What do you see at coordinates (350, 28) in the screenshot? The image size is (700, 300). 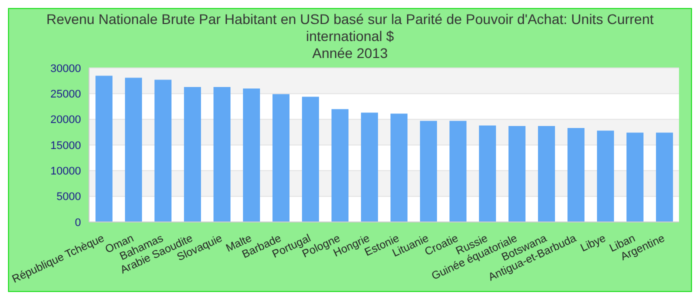 I see `chart-title: Revenu Nationale Brute Par Habitant en USD basé sur la Parité de Pouvoir d'Achat: Units Current international $` at bounding box center [350, 28].